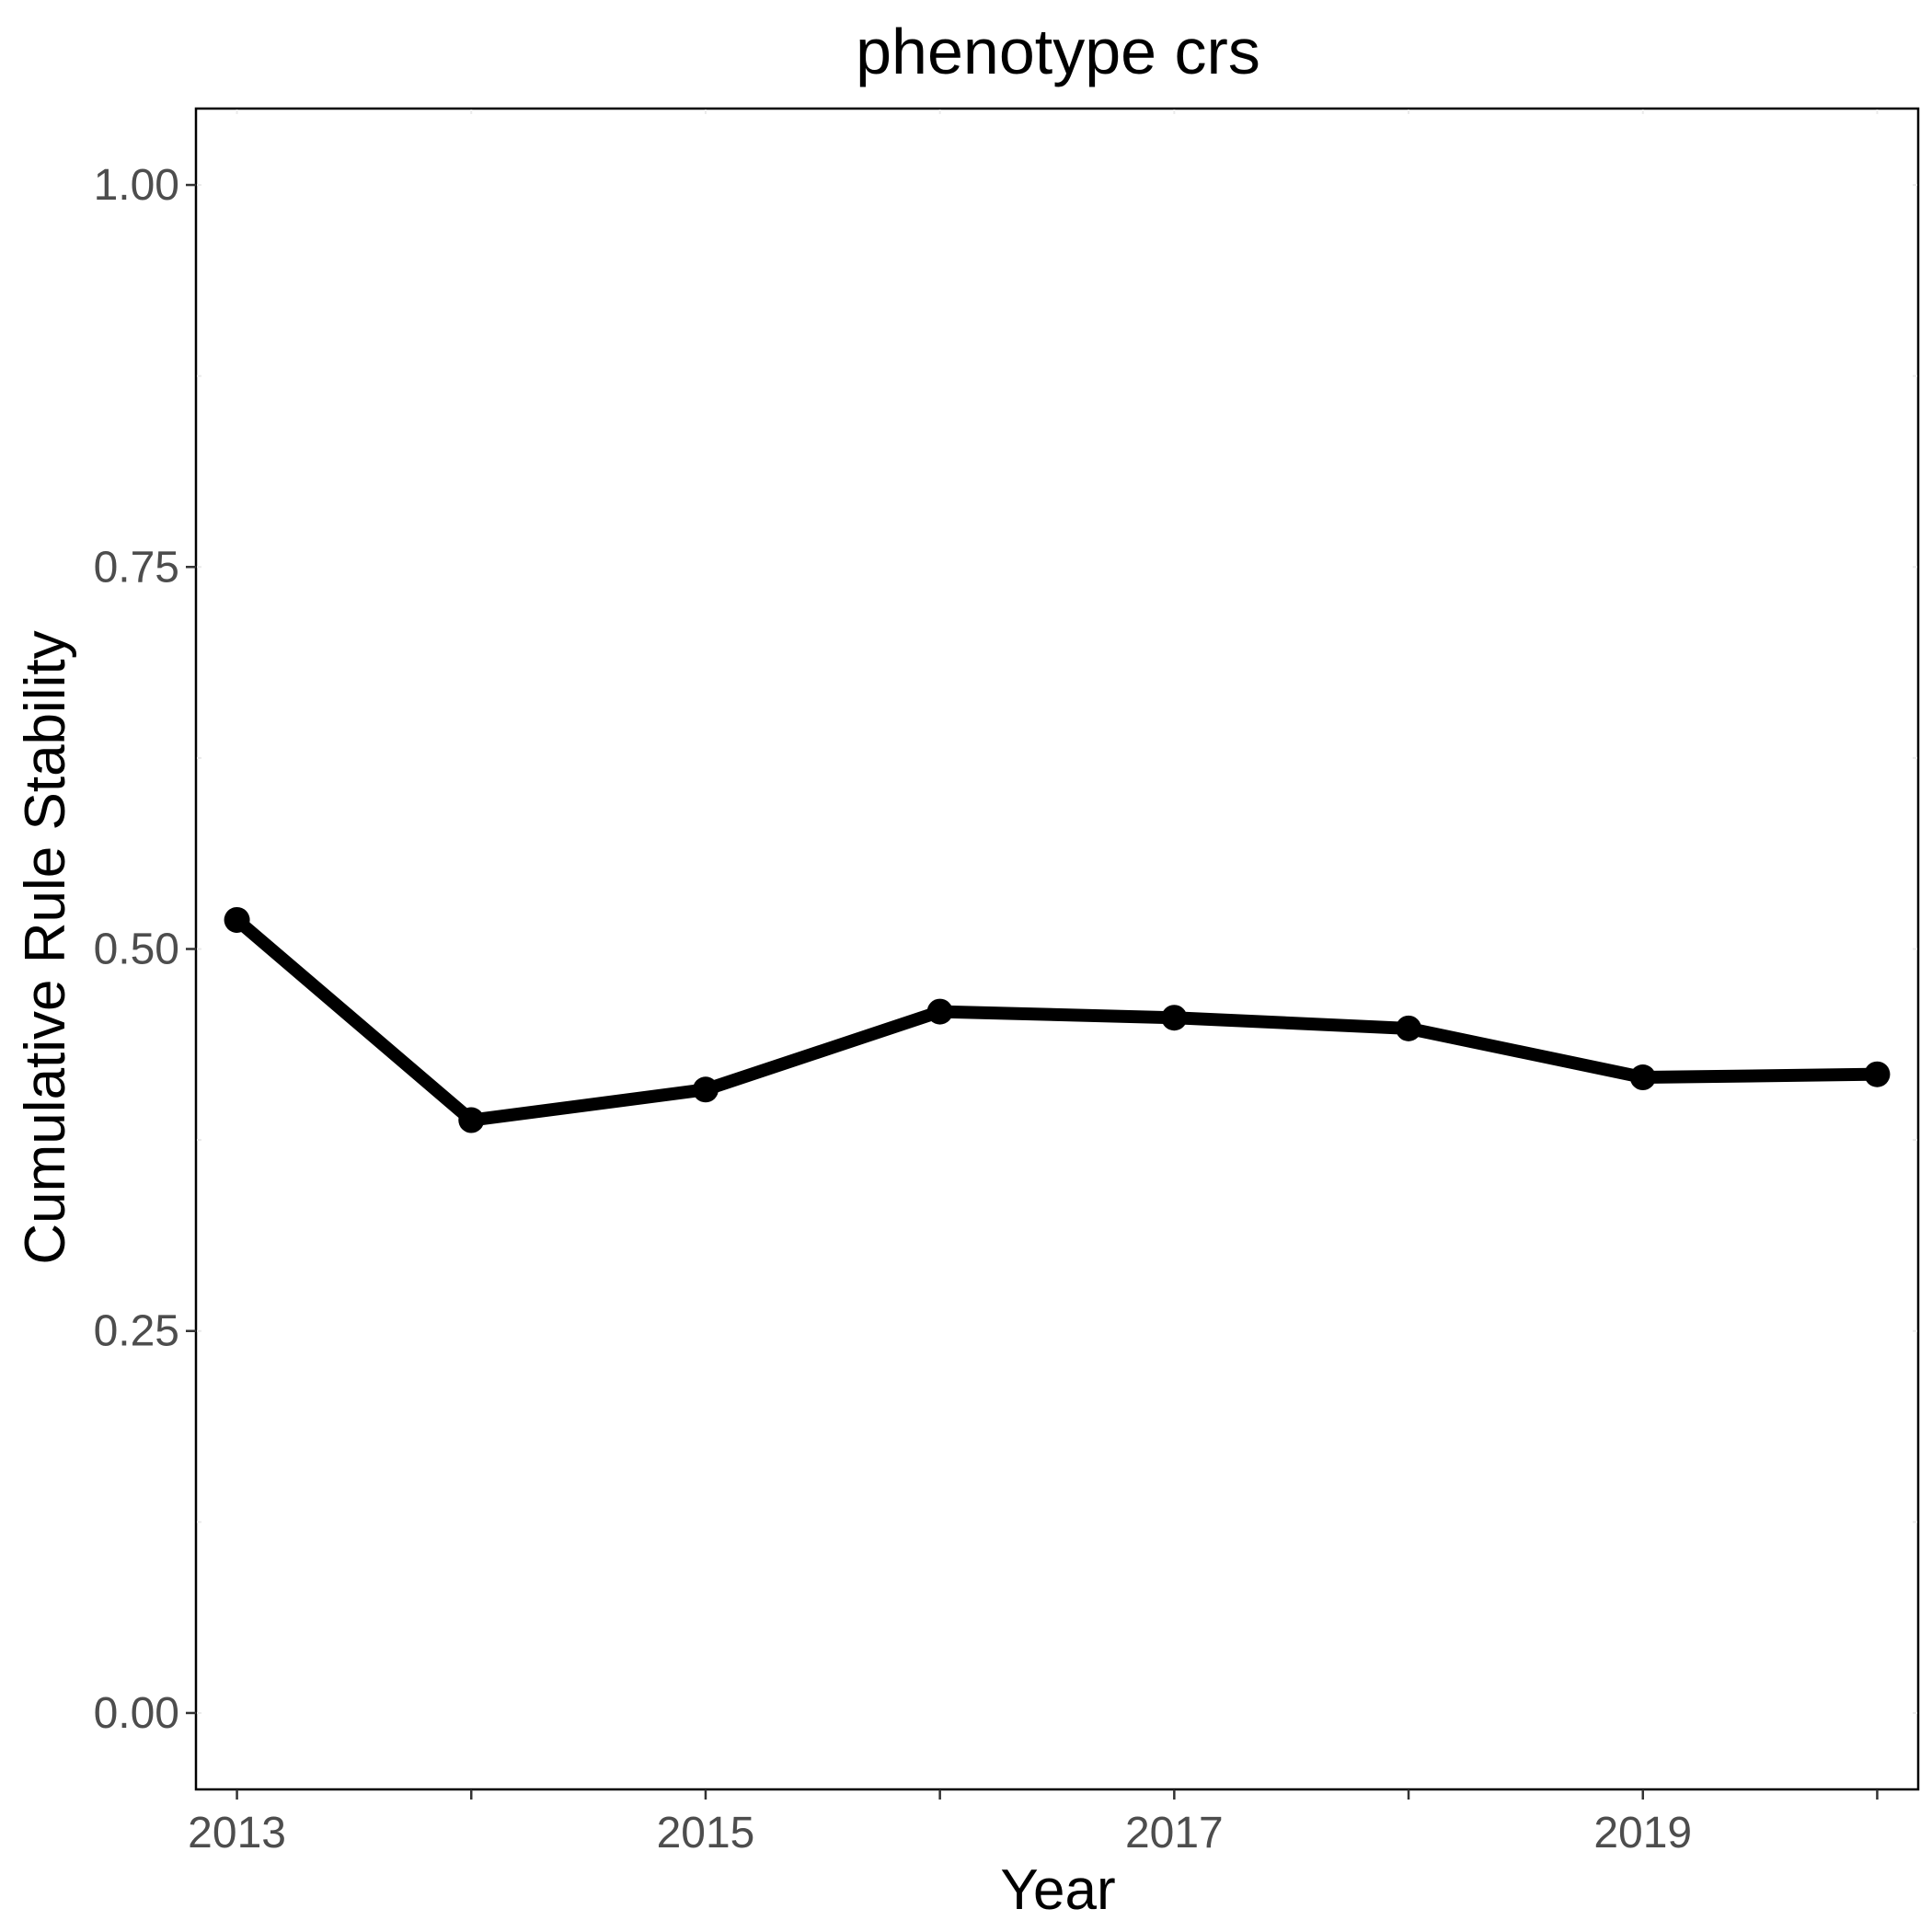  I want to click on series-layer, so click(1057, 1020).